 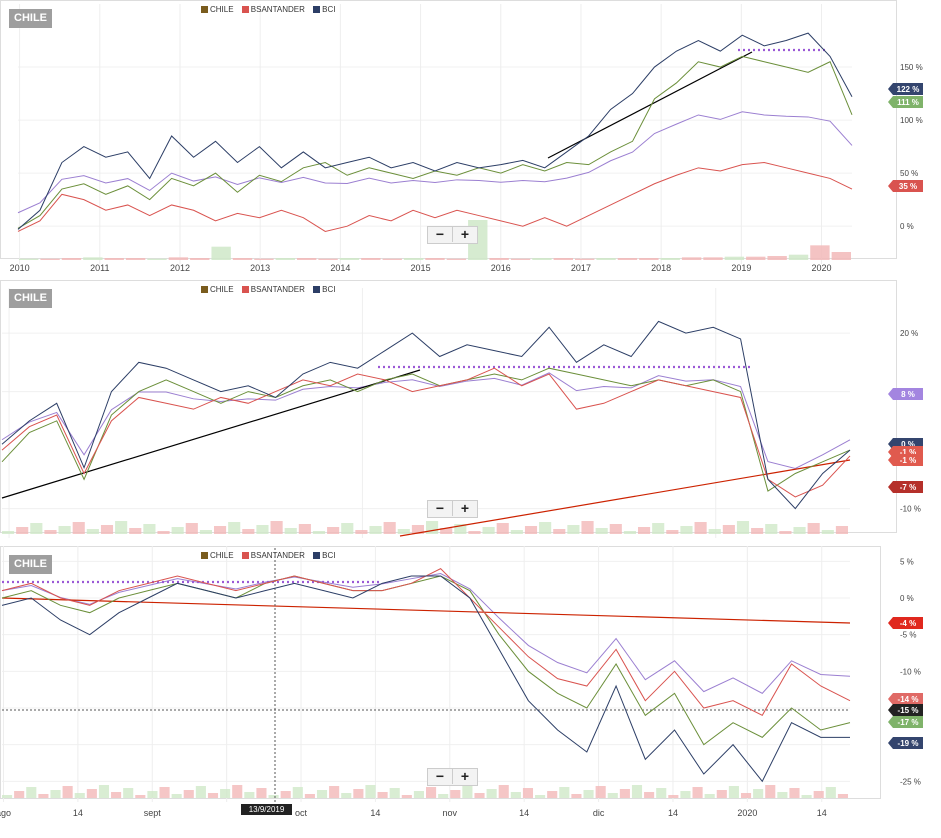 I want to click on y-tick-label: -5 %, so click(x=908, y=635).